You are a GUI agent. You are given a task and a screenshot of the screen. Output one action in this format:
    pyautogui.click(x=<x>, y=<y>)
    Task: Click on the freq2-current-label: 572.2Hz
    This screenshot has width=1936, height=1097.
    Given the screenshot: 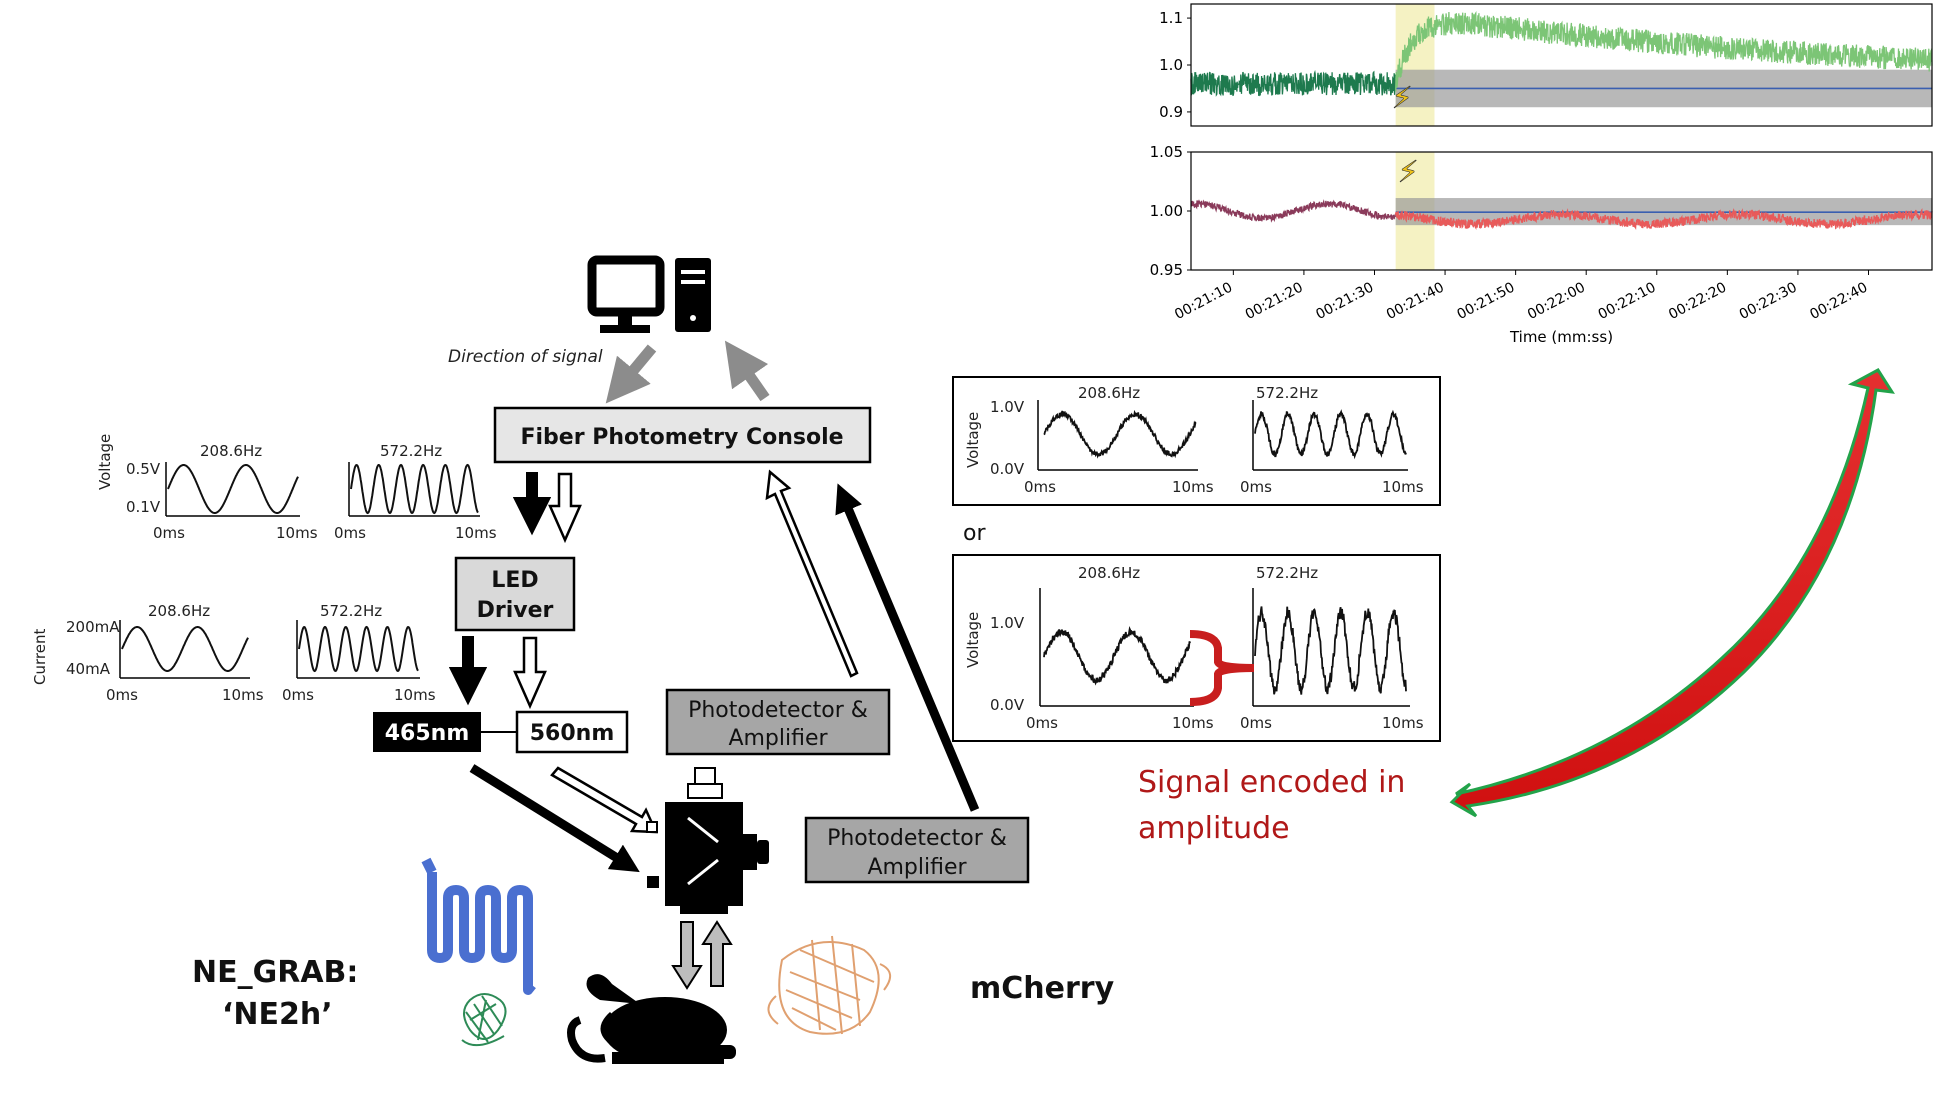 What is the action you would take?
    pyautogui.click(x=351, y=611)
    